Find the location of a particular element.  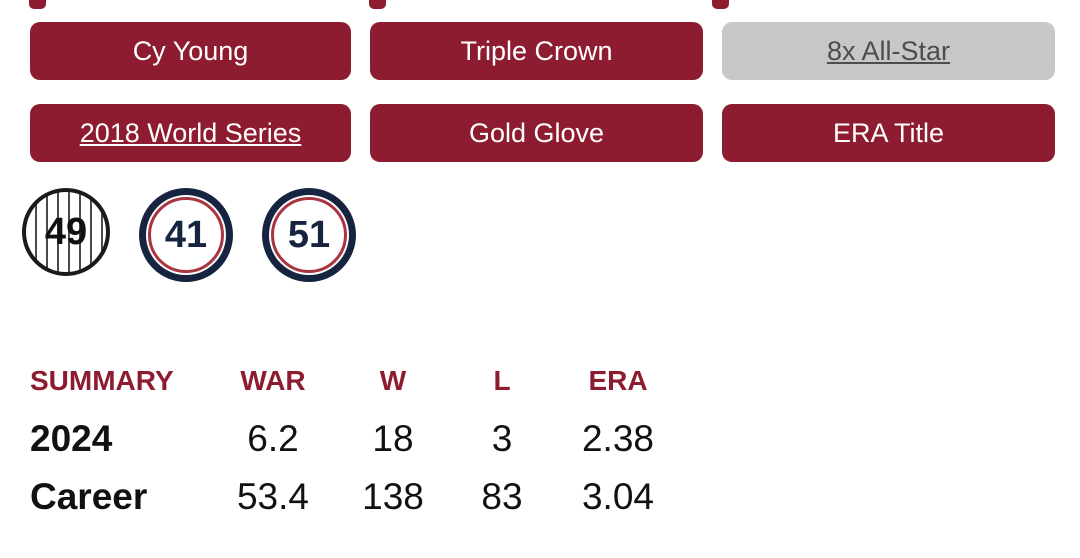

retired-number-badge-49: 49 is located at coordinates (66, 232).